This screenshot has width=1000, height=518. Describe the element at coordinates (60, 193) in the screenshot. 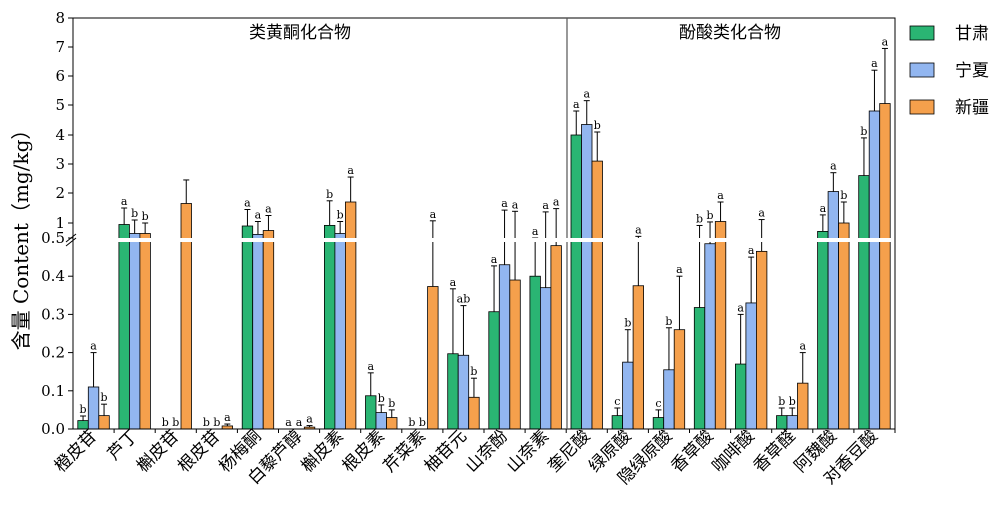

I see `y-tick-label: 2` at that location.